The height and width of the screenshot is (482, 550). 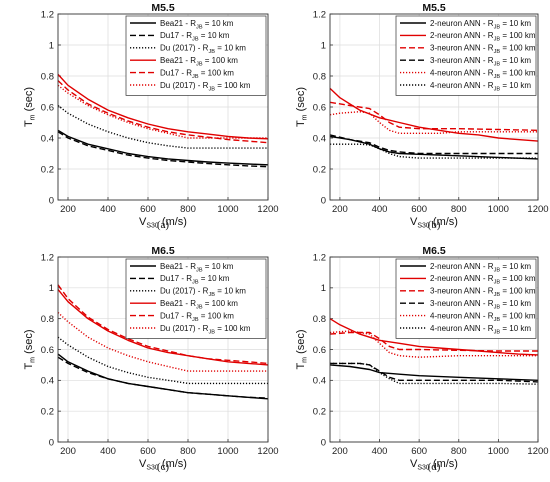 What do you see at coordinates (323, 288) in the screenshot?
I see `y-tick-label: 1` at bounding box center [323, 288].